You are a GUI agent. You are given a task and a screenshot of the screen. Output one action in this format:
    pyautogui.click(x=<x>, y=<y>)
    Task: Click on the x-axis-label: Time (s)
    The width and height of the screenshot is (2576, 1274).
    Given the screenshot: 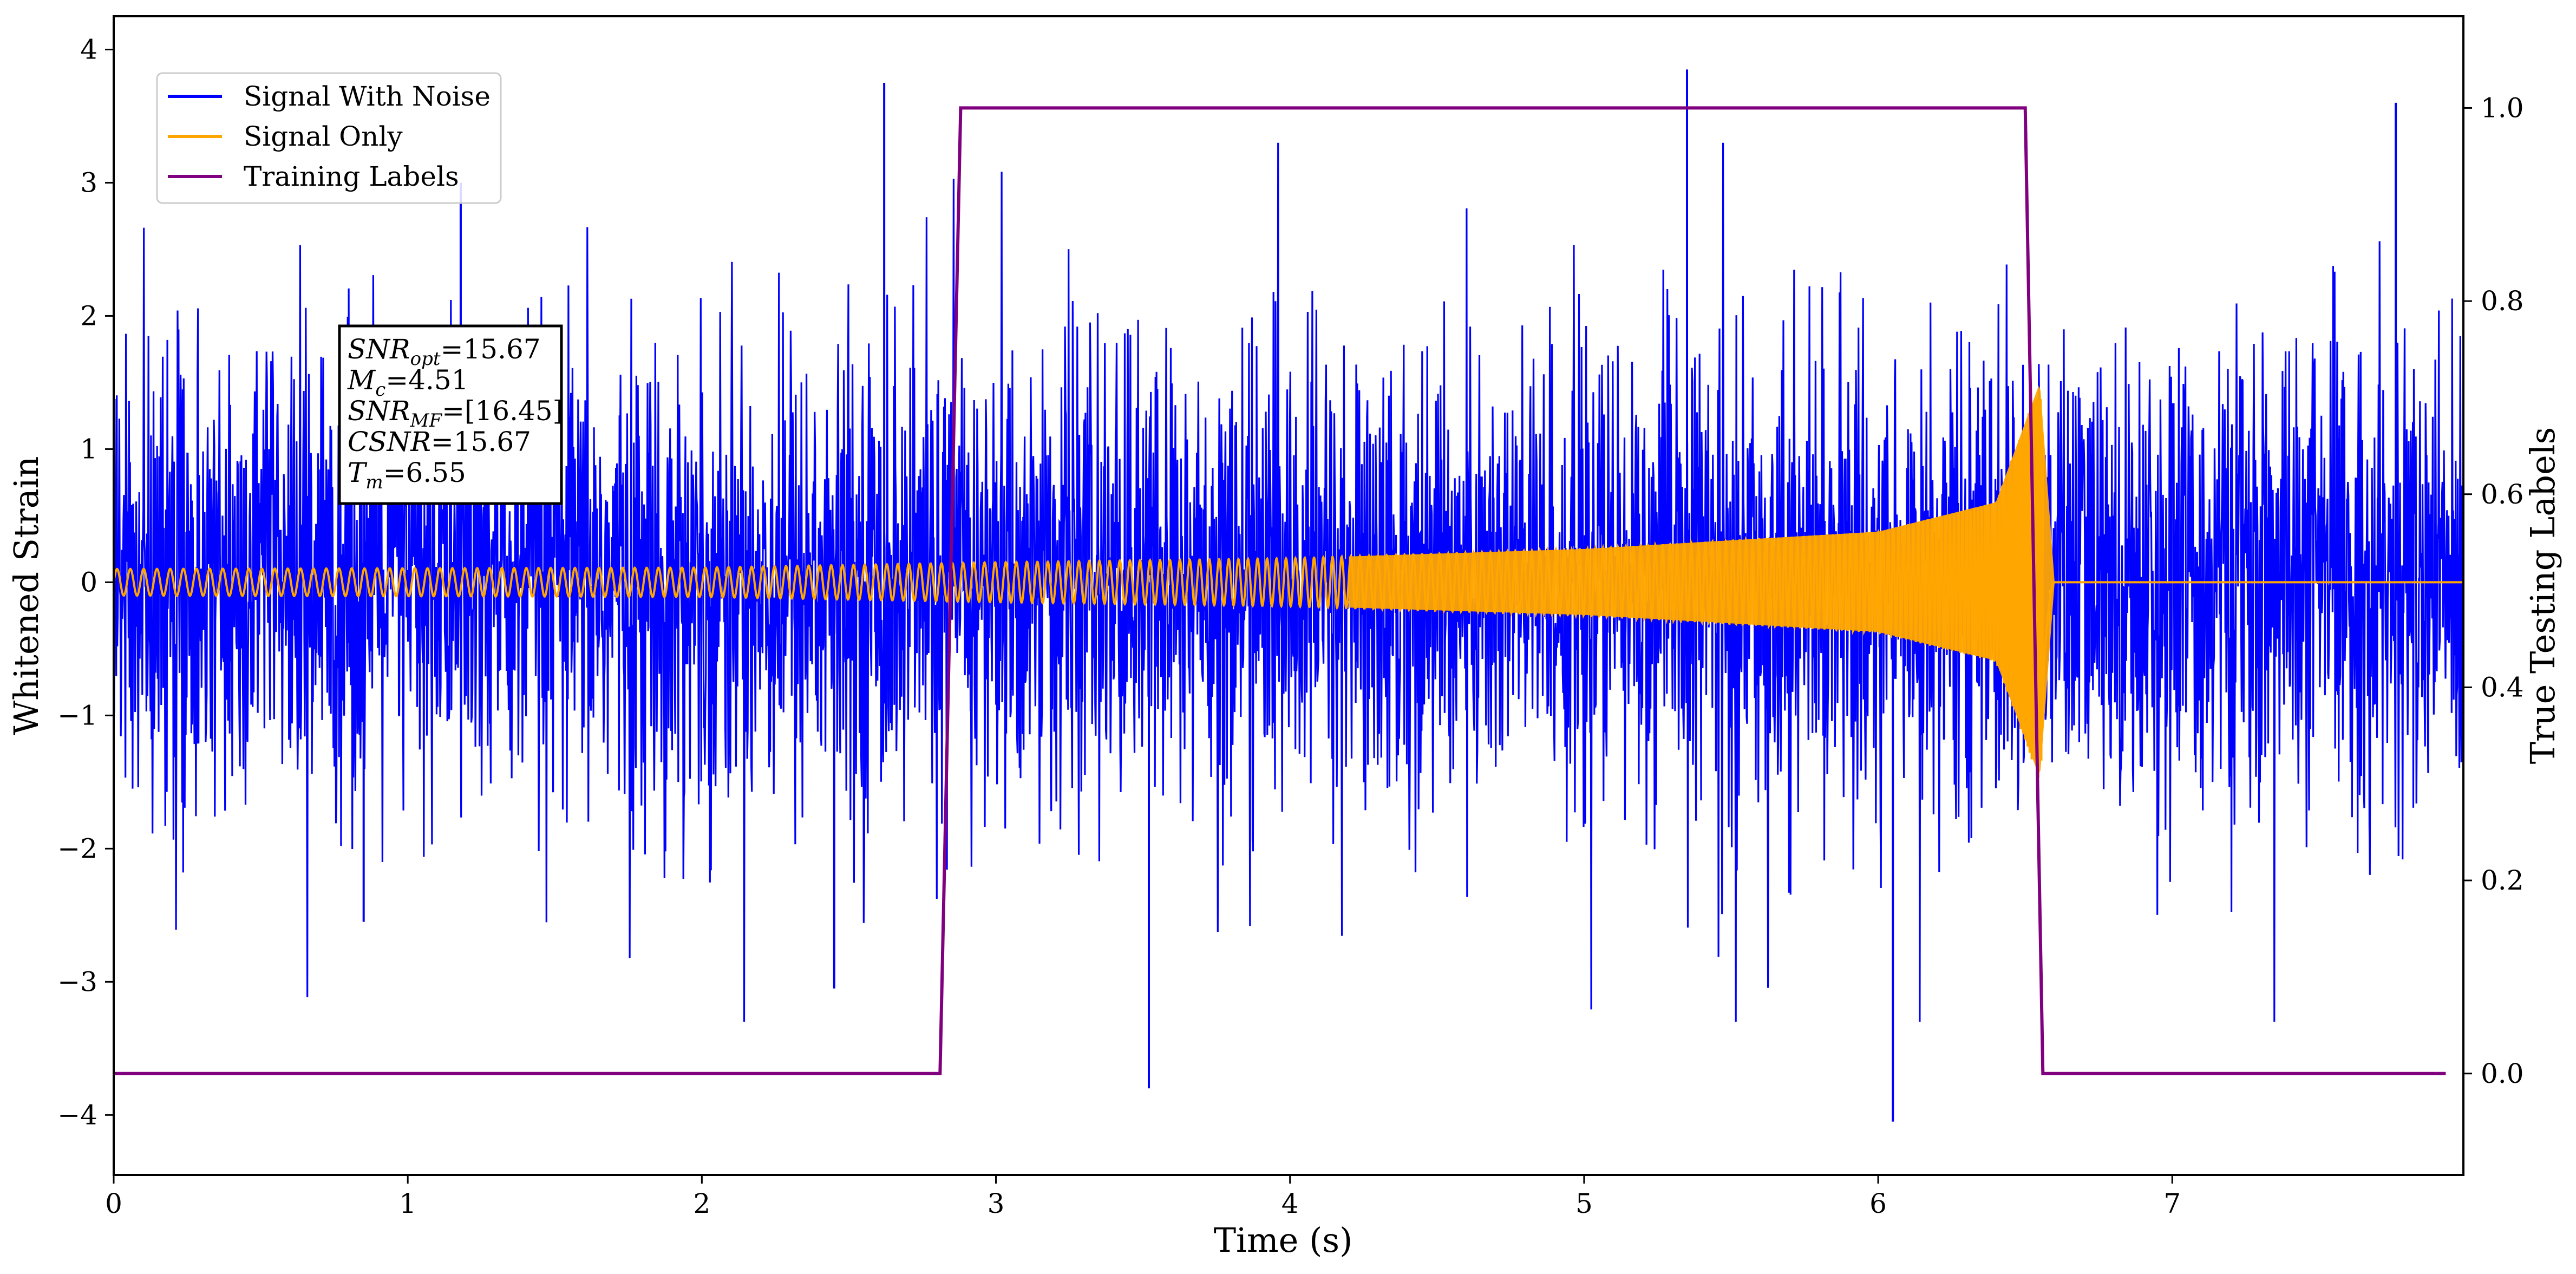 What is the action you would take?
    pyautogui.click(x=1283, y=1240)
    